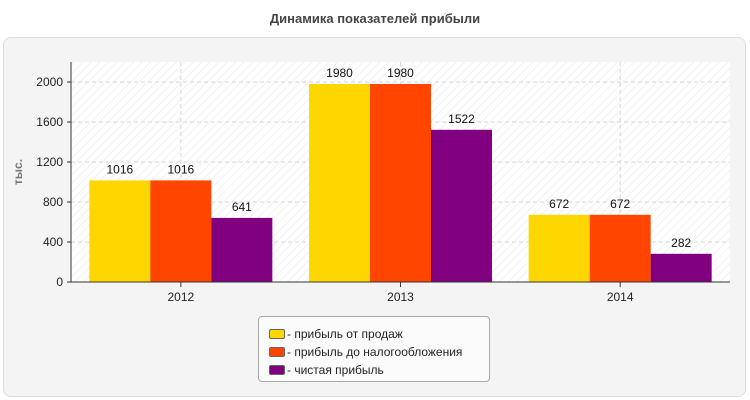 This screenshot has width=750, height=400. What do you see at coordinates (375, 18) in the screenshot?
I see `chart-title: Динамика показателей прибыли` at bounding box center [375, 18].